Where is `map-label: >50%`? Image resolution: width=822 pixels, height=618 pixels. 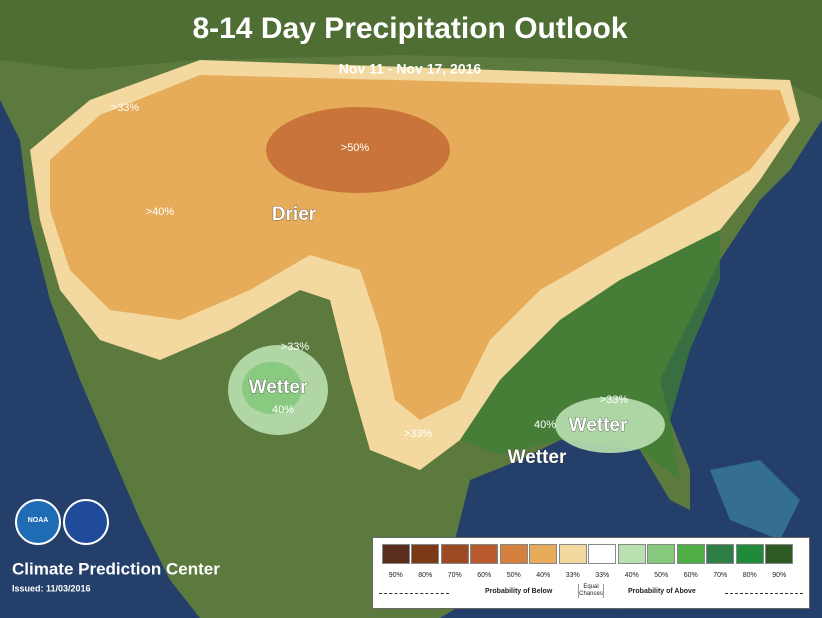 map-label: >50% is located at coordinates (355, 148).